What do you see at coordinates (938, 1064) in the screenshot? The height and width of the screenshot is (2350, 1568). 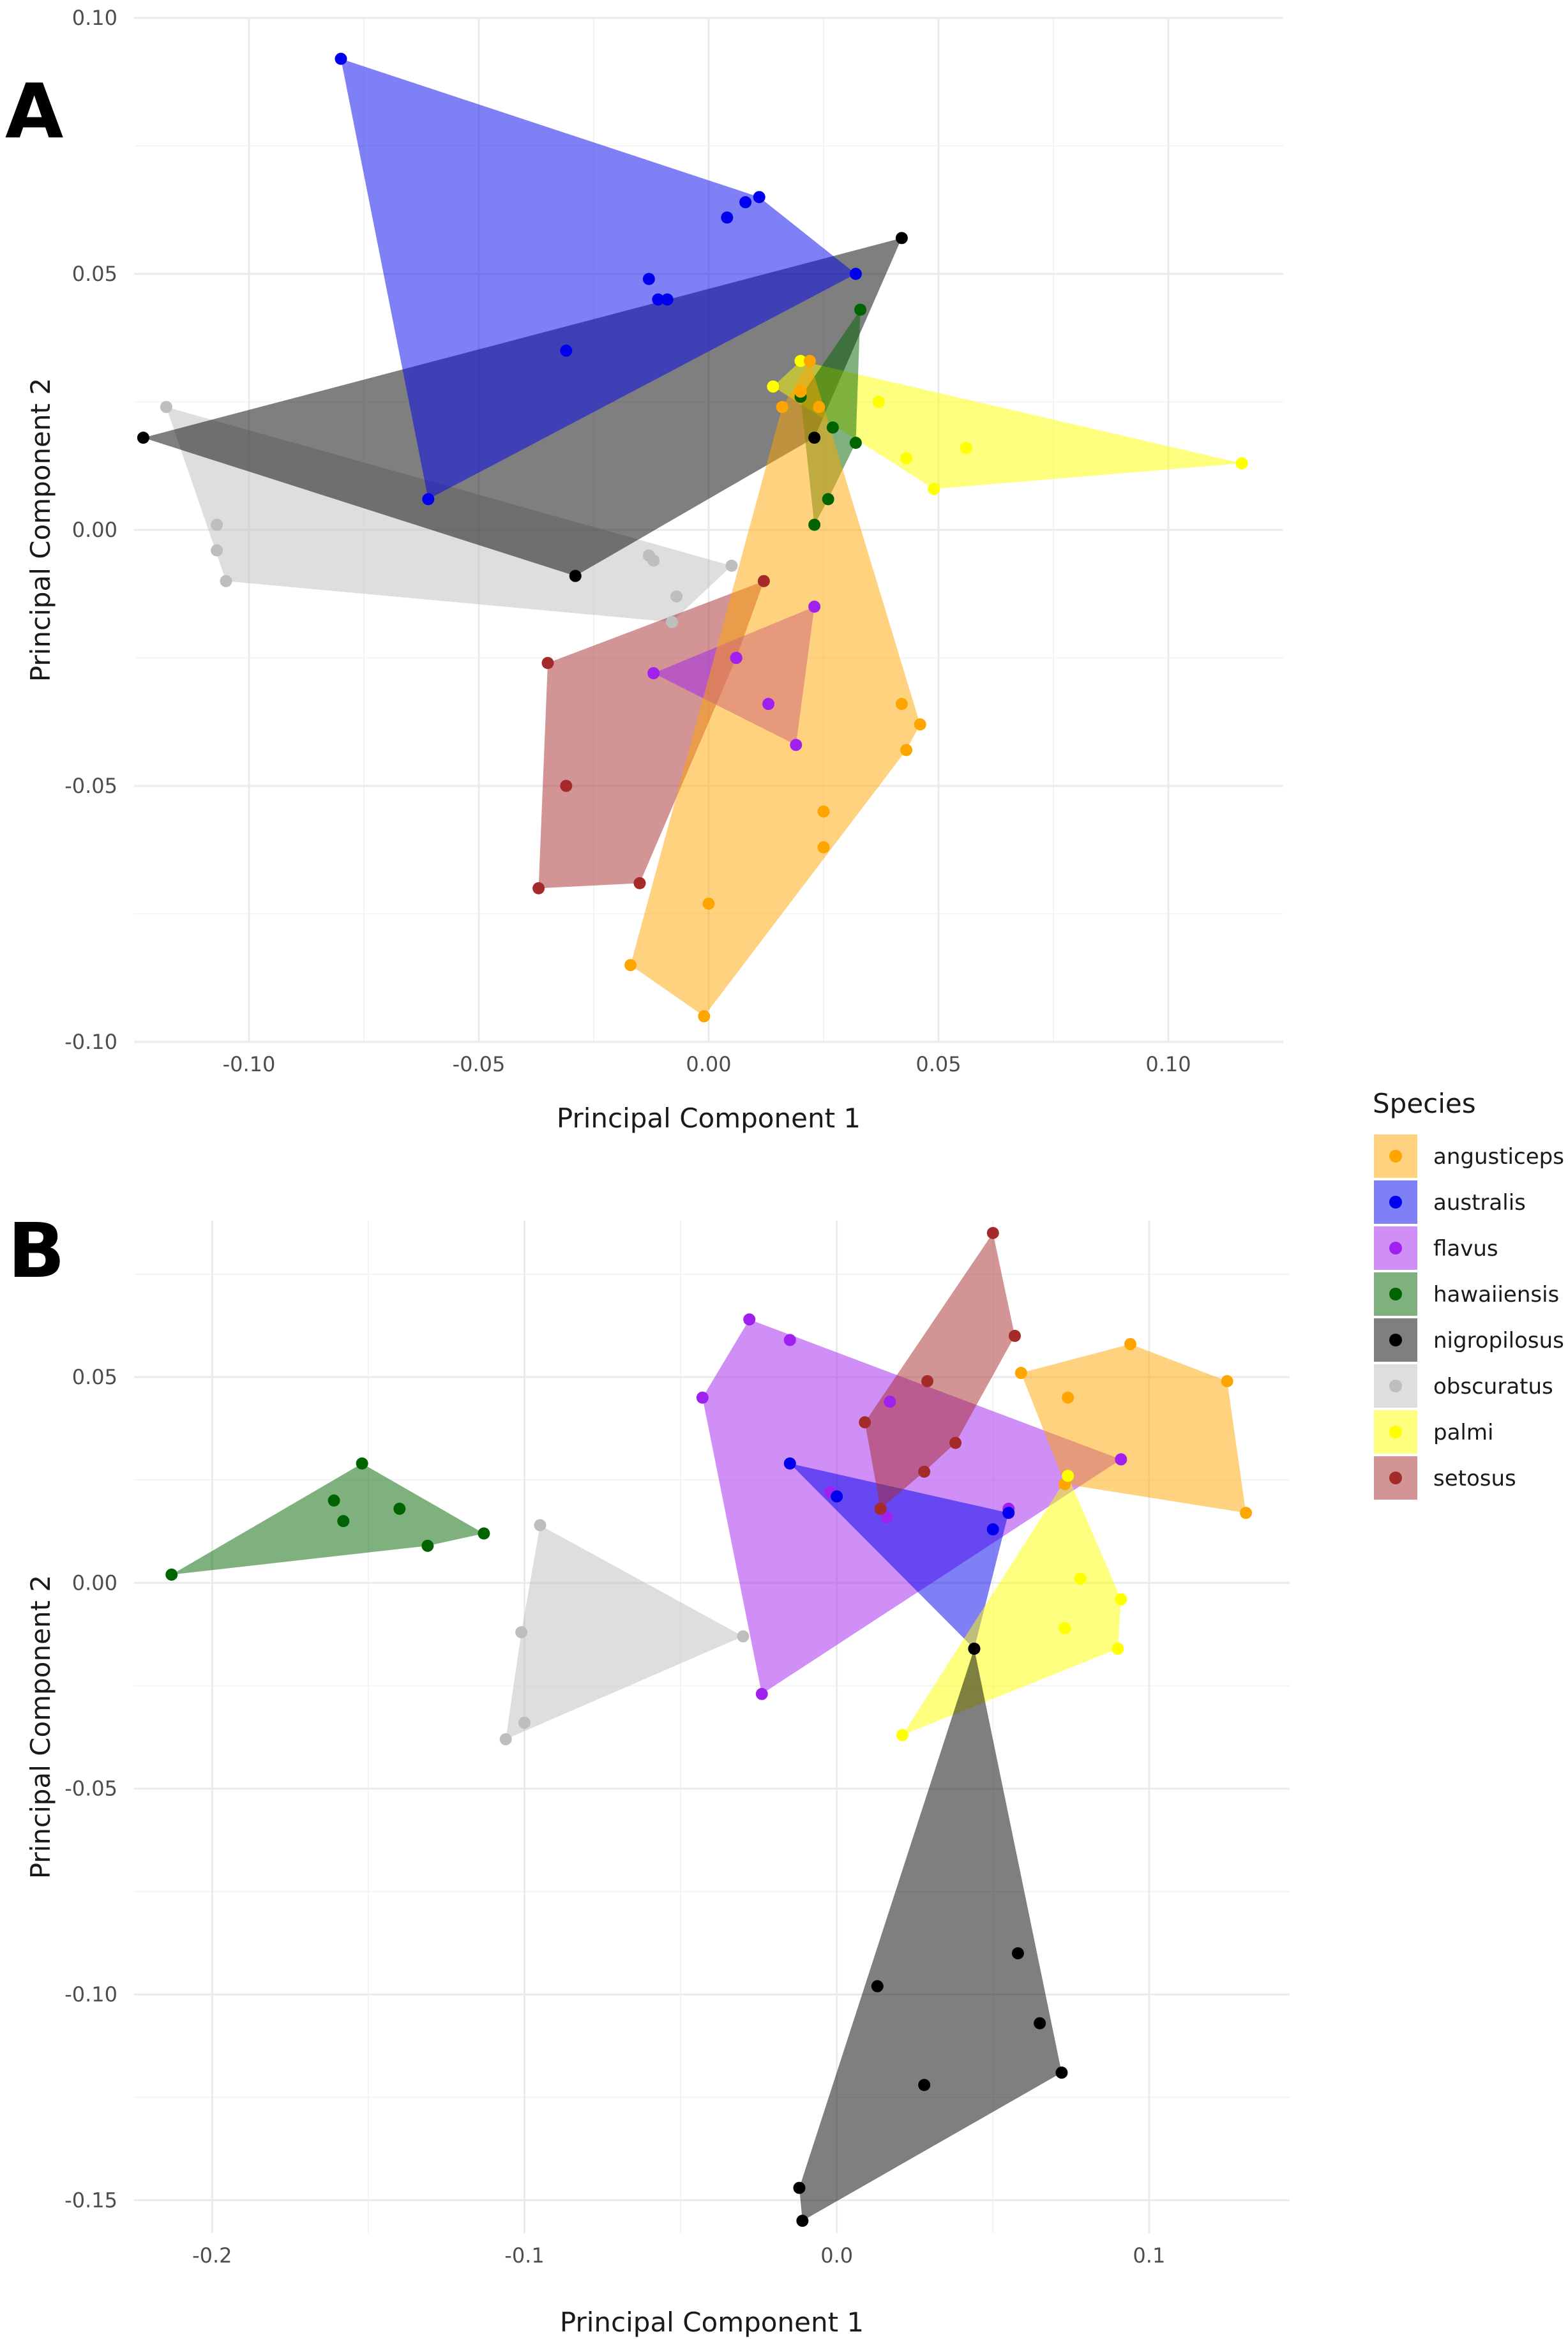 I see `x-tick-label: 0.05` at bounding box center [938, 1064].